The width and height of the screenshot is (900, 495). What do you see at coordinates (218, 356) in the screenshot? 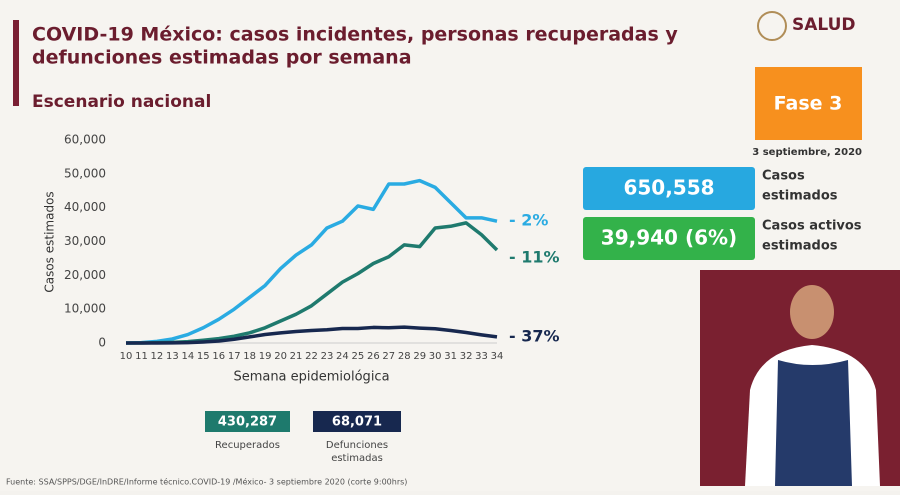
I see `x-tick-label: 16` at bounding box center [218, 356].